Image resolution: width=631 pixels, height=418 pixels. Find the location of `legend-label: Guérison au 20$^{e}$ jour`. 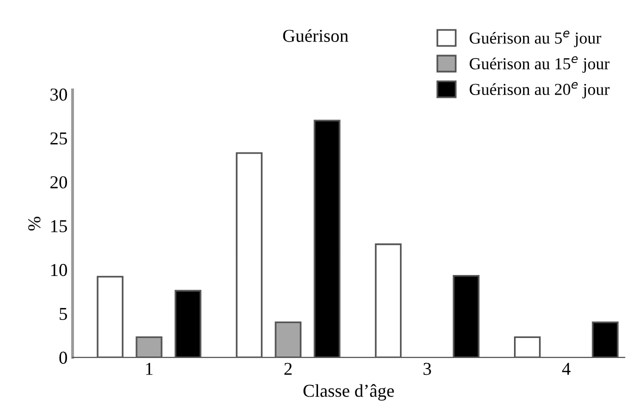

legend-label: Guérison au 20$^{e}$ jour is located at coordinates (540, 90).